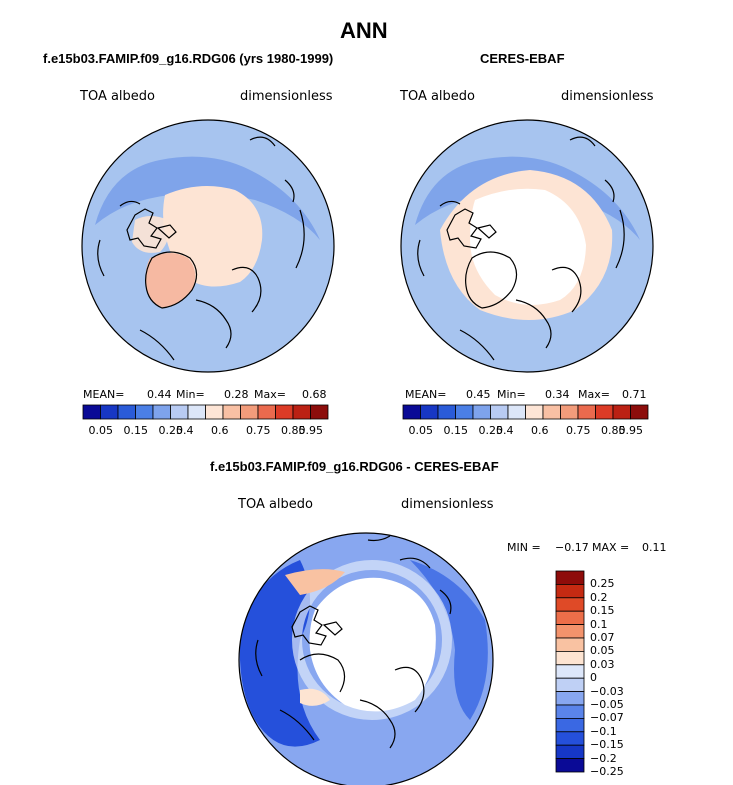 The height and width of the screenshot is (785, 733). What do you see at coordinates (159, 394) in the screenshot?
I see `panel1-mean-value: 0.44` at bounding box center [159, 394].